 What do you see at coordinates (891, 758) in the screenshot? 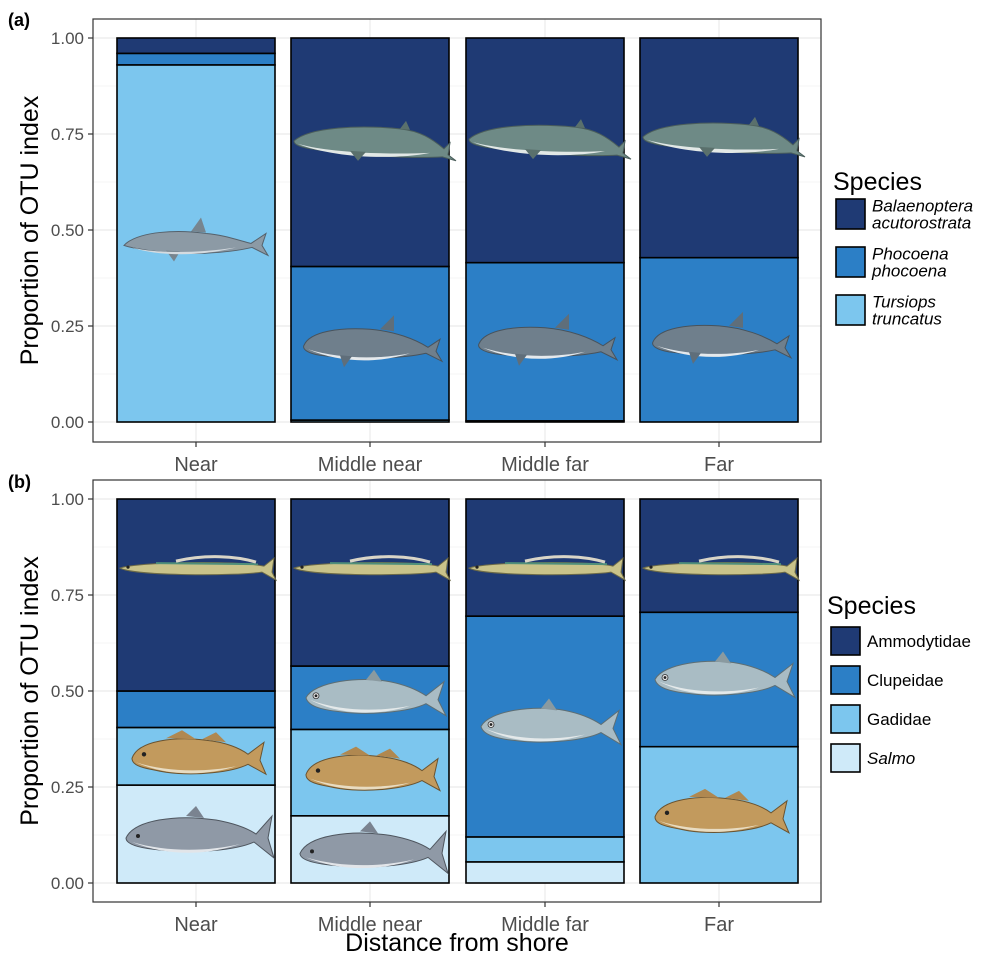
I see `legend-label: Salmo` at bounding box center [891, 758].